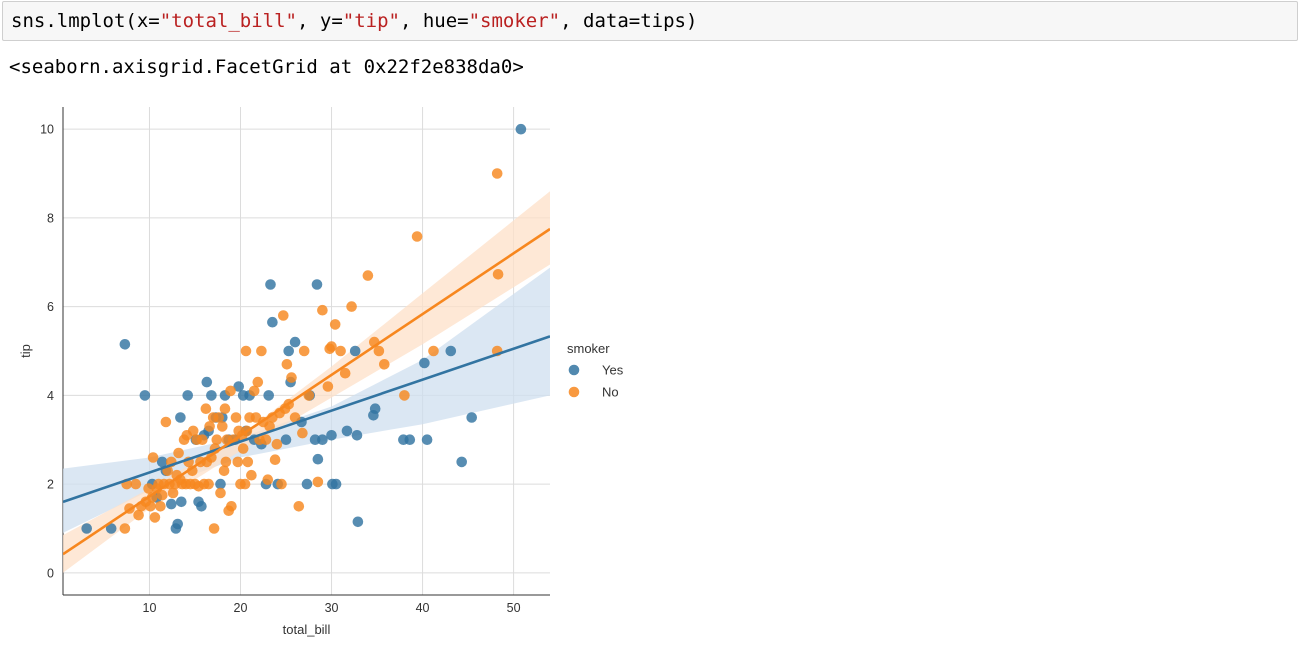 The width and height of the screenshot is (1303, 652). I want to click on y-tick-label: 0, so click(50, 573).